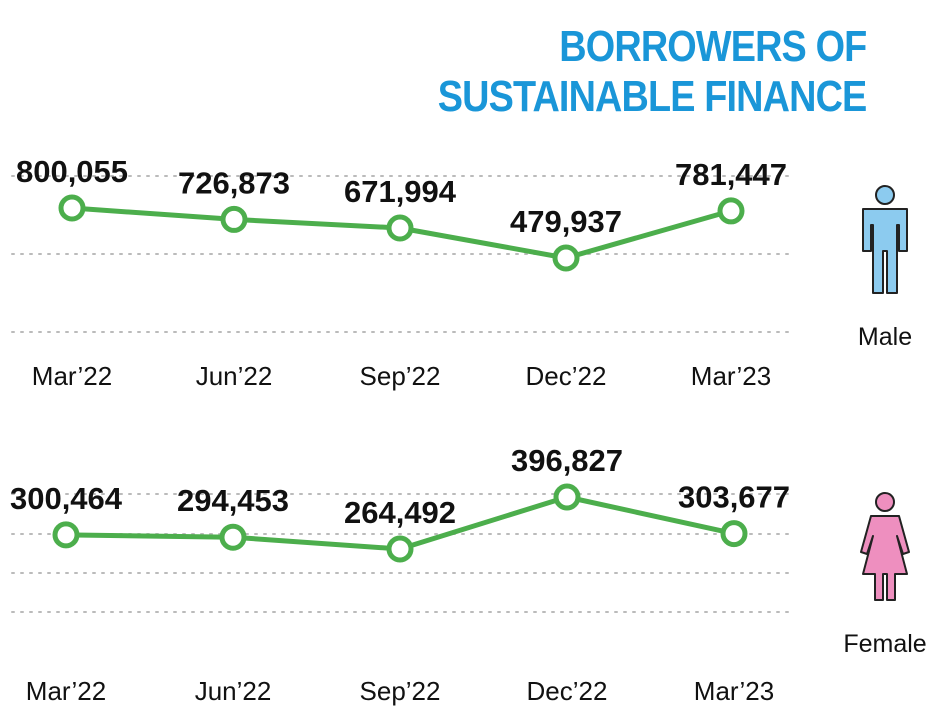 This screenshot has width=951, height=724. Describe the element at coordinates (66, 498) in the screenshot. I see `data-label: 300,464` at that location.